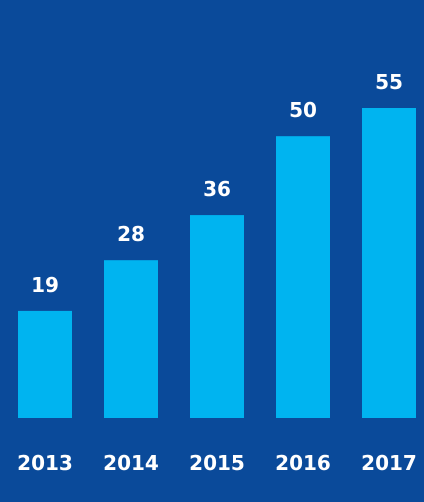  I want to click on data-label-2015: 36, so click(217, 189).